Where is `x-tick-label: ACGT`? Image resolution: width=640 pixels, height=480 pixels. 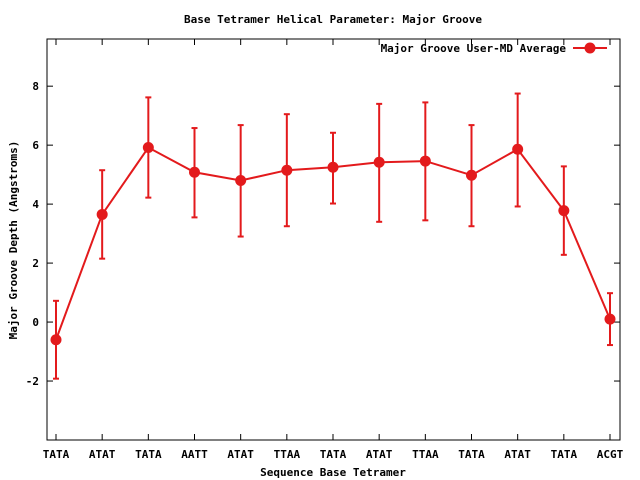 x-tick-label: ACGT is located at coordinates (610, 454).